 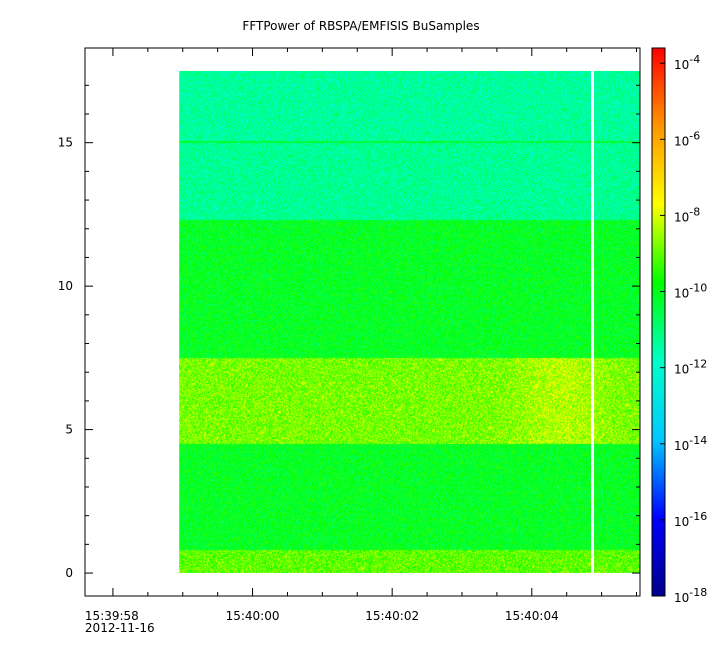 I want to click on y-tick-label: 15, so click(x=65, y=143).